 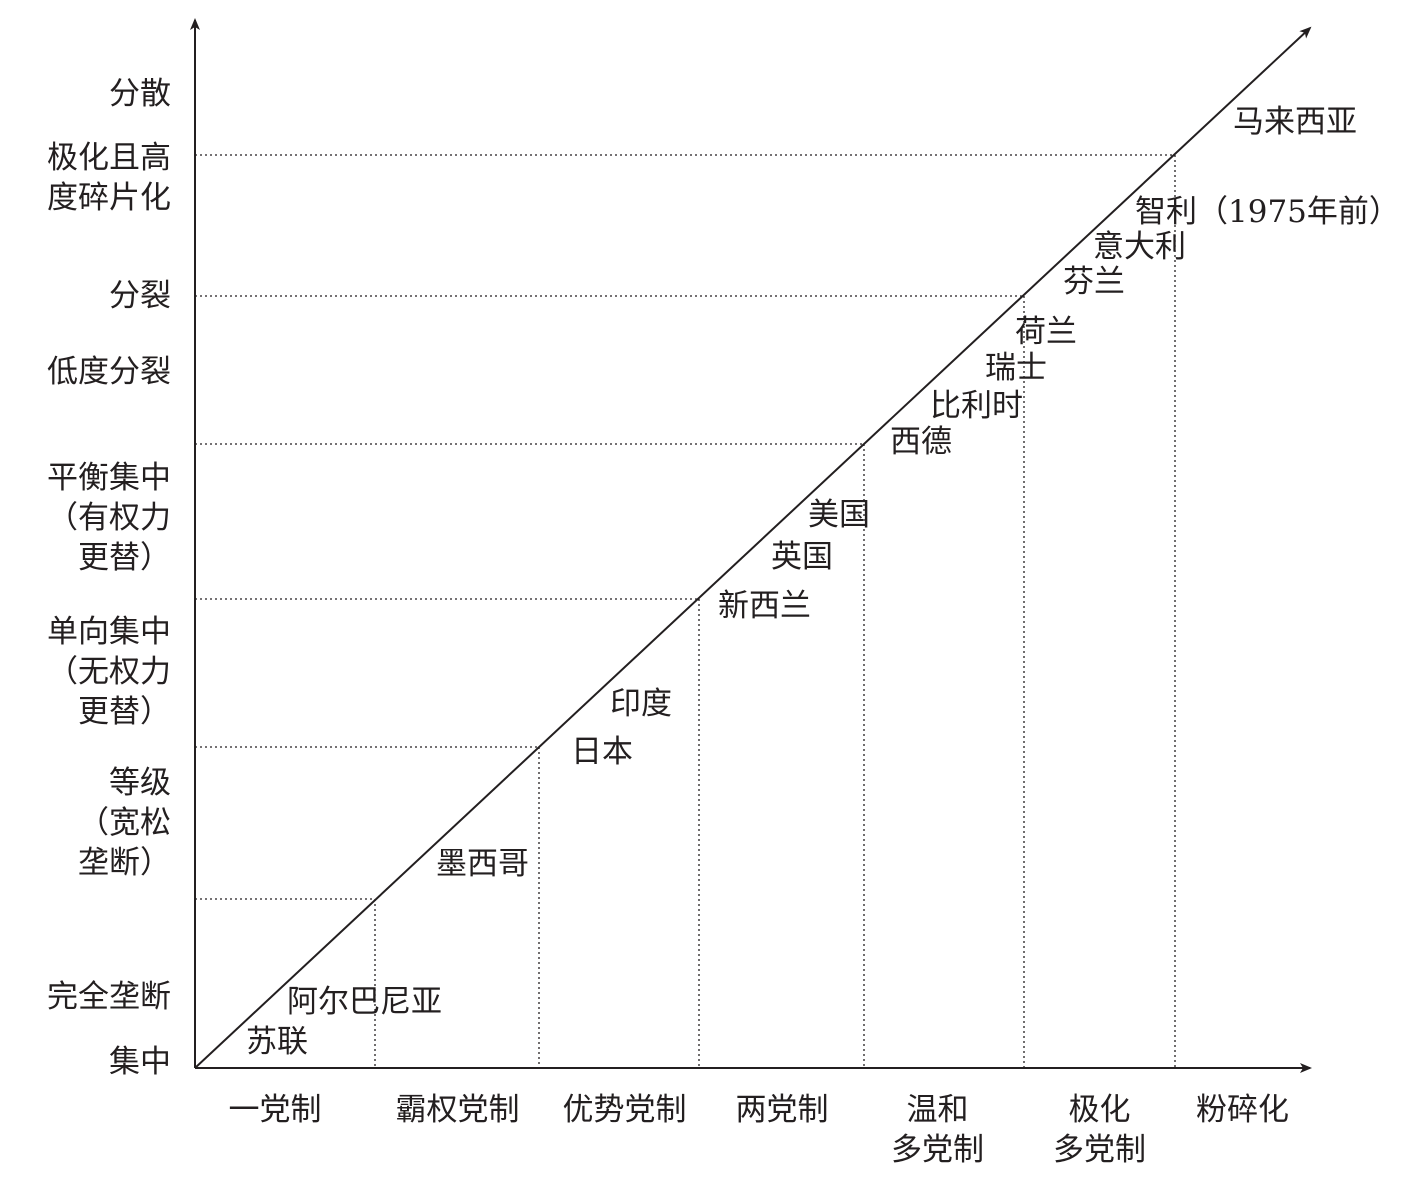 What do you see at coordinates (1242, 1110) in the screenshot?
I see `x-label-atomized: 粉碎化` at bounding box center [1242, 1110].